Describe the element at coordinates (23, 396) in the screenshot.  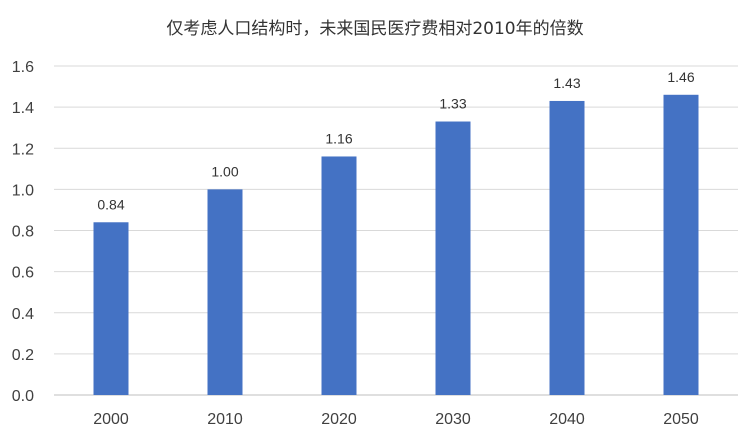
I see `y-tick-label: 0.0` at that location.